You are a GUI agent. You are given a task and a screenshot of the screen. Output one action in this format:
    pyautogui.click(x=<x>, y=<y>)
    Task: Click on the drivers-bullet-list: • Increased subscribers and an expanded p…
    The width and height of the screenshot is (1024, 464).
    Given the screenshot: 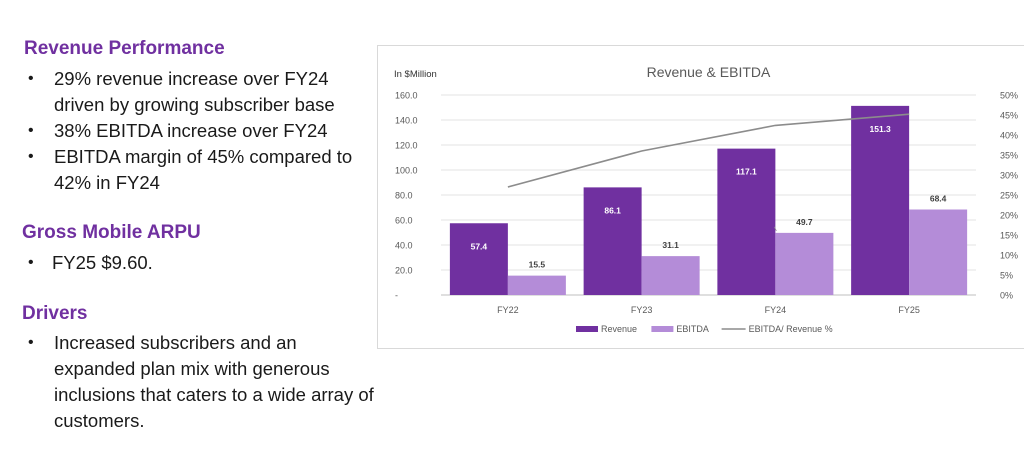 What is the action you would take?
    pyautogui.click(x=188, y=382)
    